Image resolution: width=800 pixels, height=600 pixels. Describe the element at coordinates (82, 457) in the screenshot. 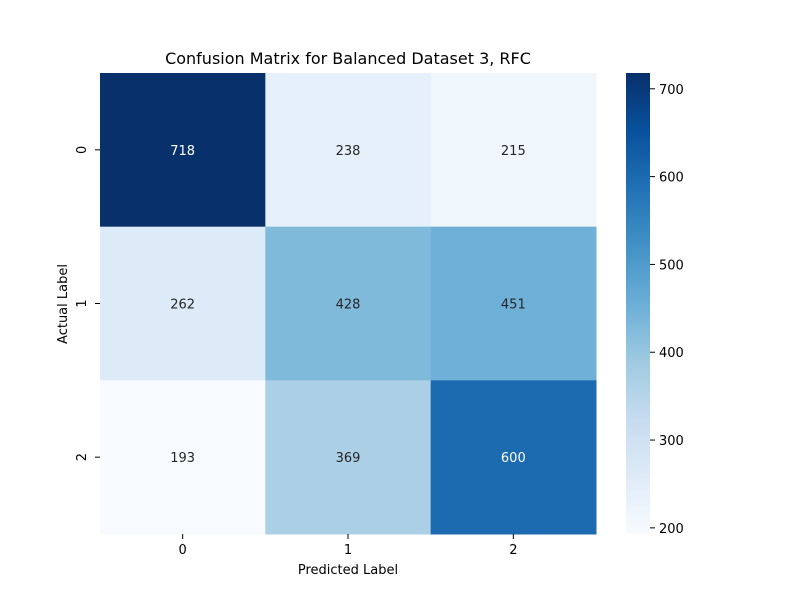

I see `y-tick-label: 2` at that location.